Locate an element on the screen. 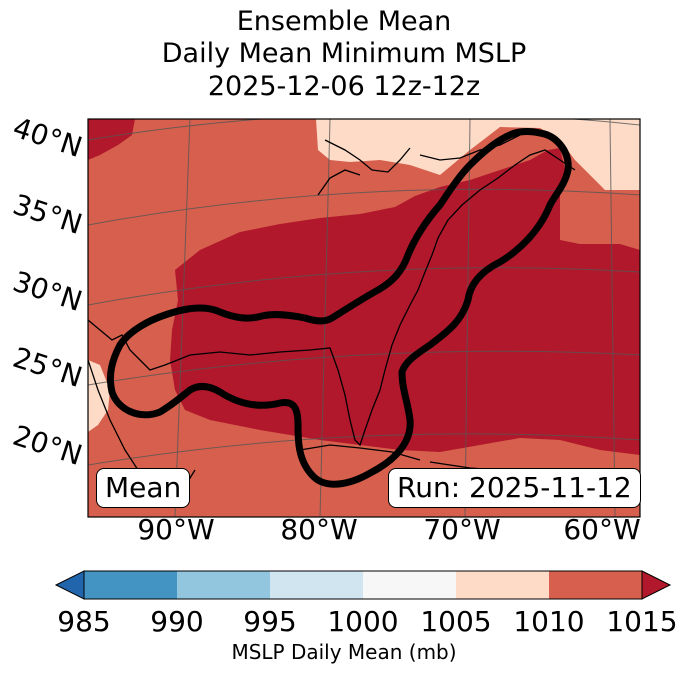 This screenshot has width=688, height=674. colorbar-high-arrow is located at coordinates (656, 585).